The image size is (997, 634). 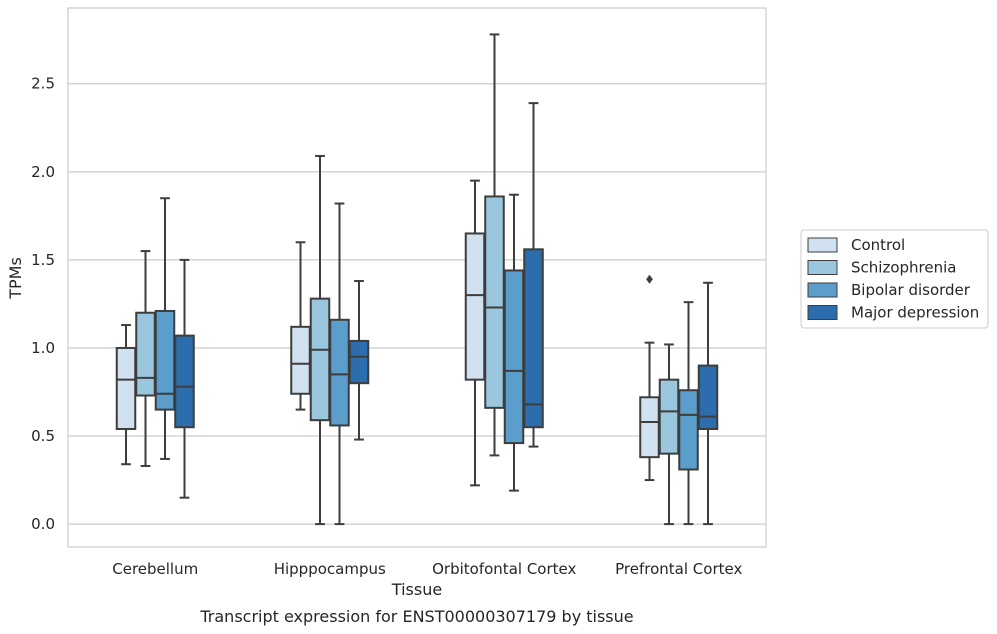 What do you see at coordinates (678, 569) in the screenshot?
I see `x-tick-label: Prefrontal Cortex` at bounding box center [678, 569].